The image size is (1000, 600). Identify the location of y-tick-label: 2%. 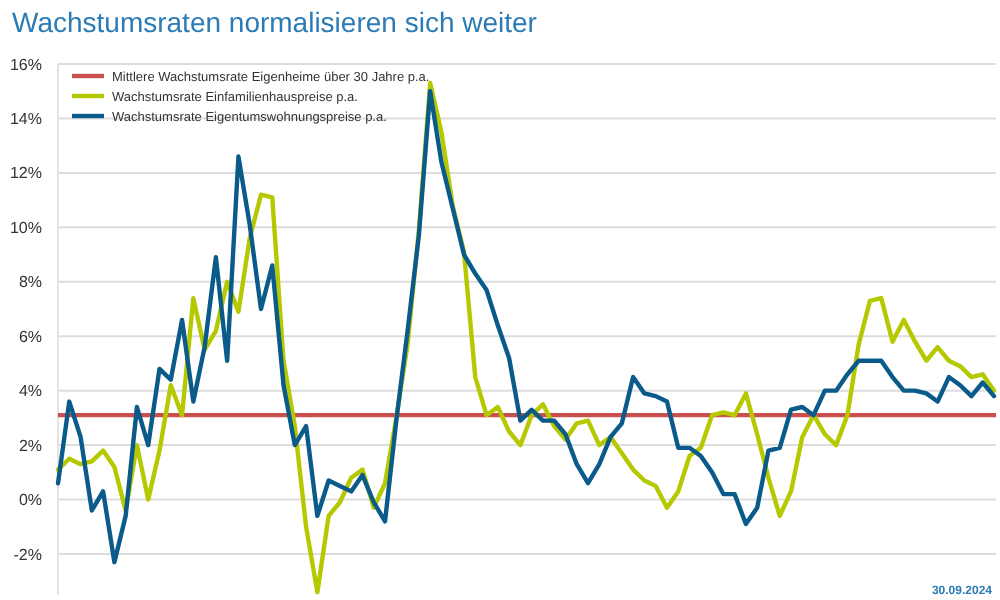
(30, 445).